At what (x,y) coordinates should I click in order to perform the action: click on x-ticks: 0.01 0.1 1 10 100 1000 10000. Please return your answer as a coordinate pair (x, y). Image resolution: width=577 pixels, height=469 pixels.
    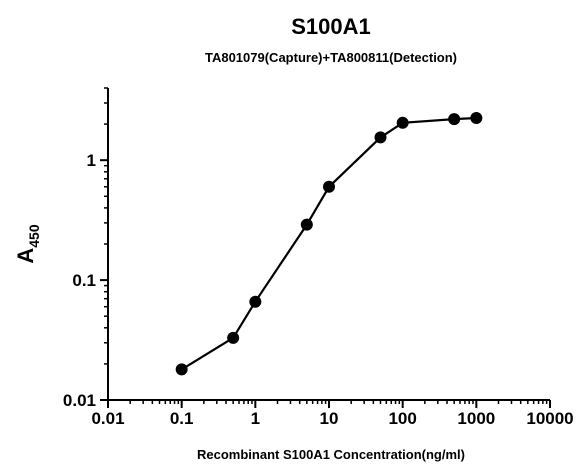
    Looking at the image, I should click on (332, 414).